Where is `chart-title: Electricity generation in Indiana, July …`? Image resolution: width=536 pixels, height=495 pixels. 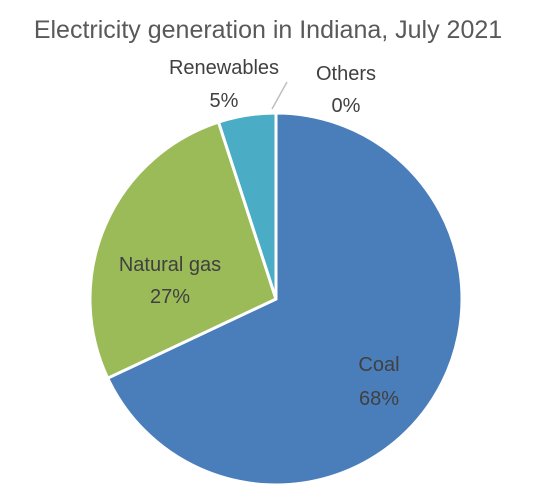 chart-title: Electricity generation in Indiana, July … is located at coordinates (268, 30).